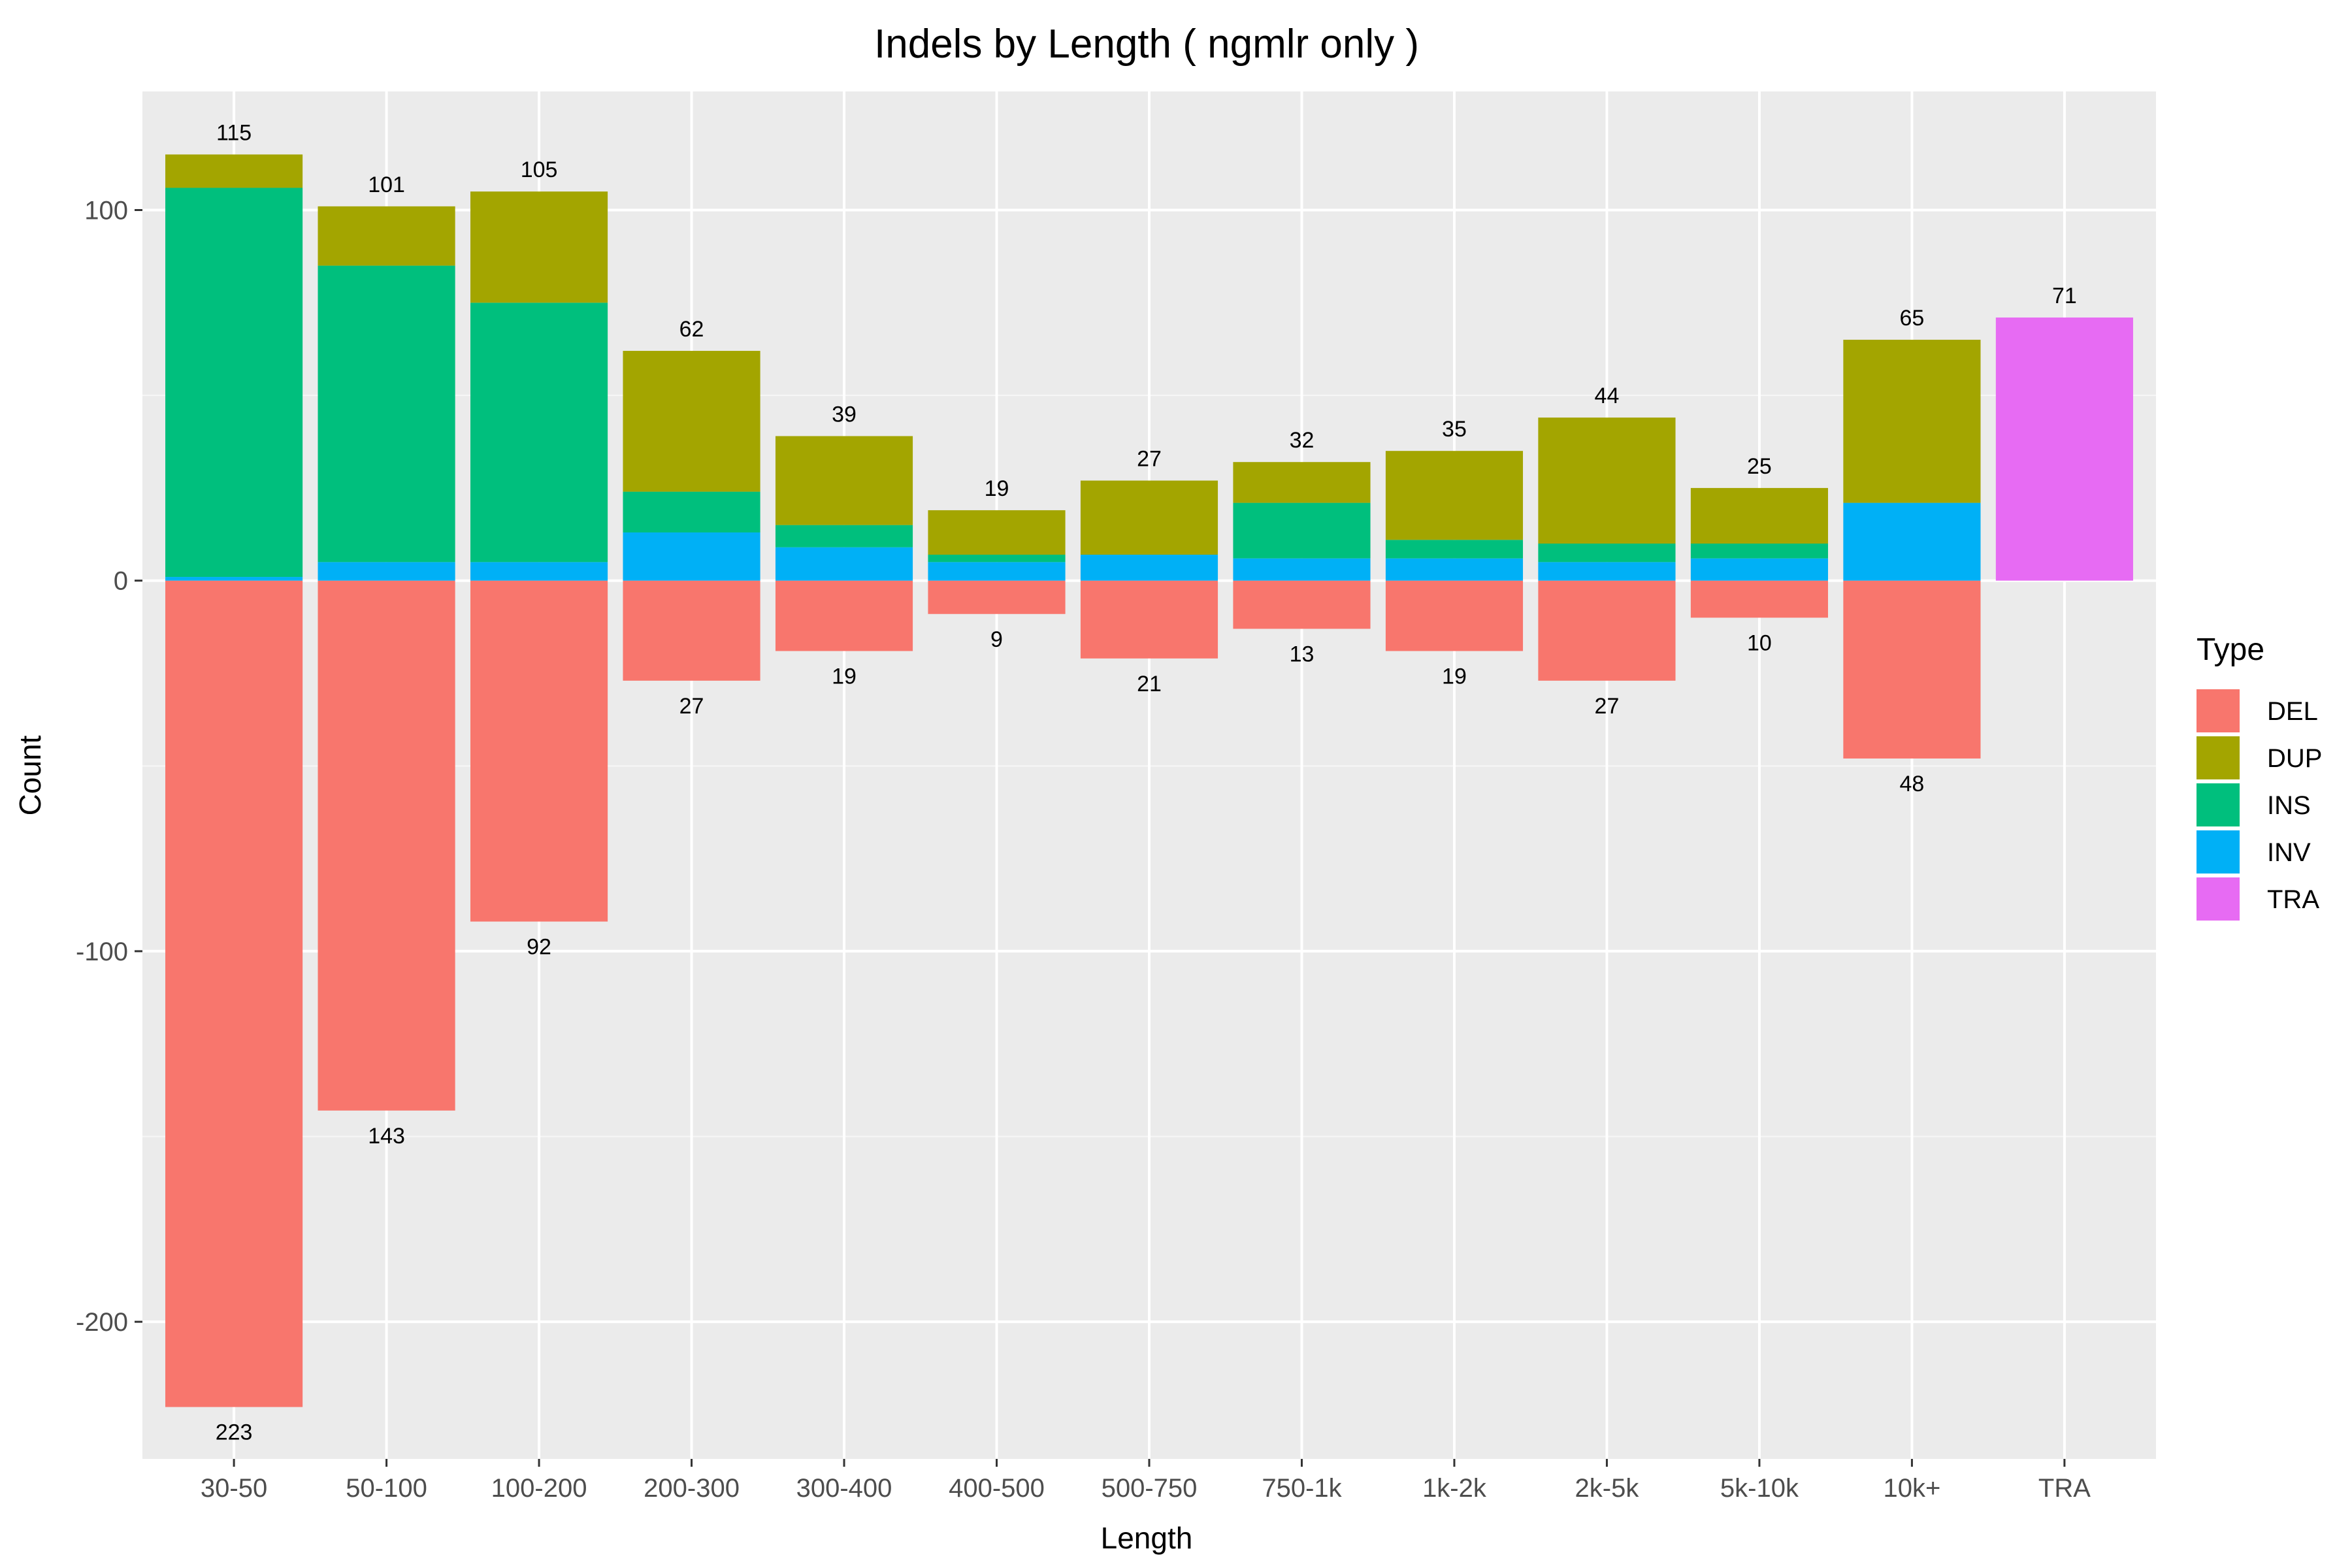 The image size is (2352, 1568). Describe the element at coordinates (2064, 296) in the screenshot. I see `top-label-tra: 71` at that location.